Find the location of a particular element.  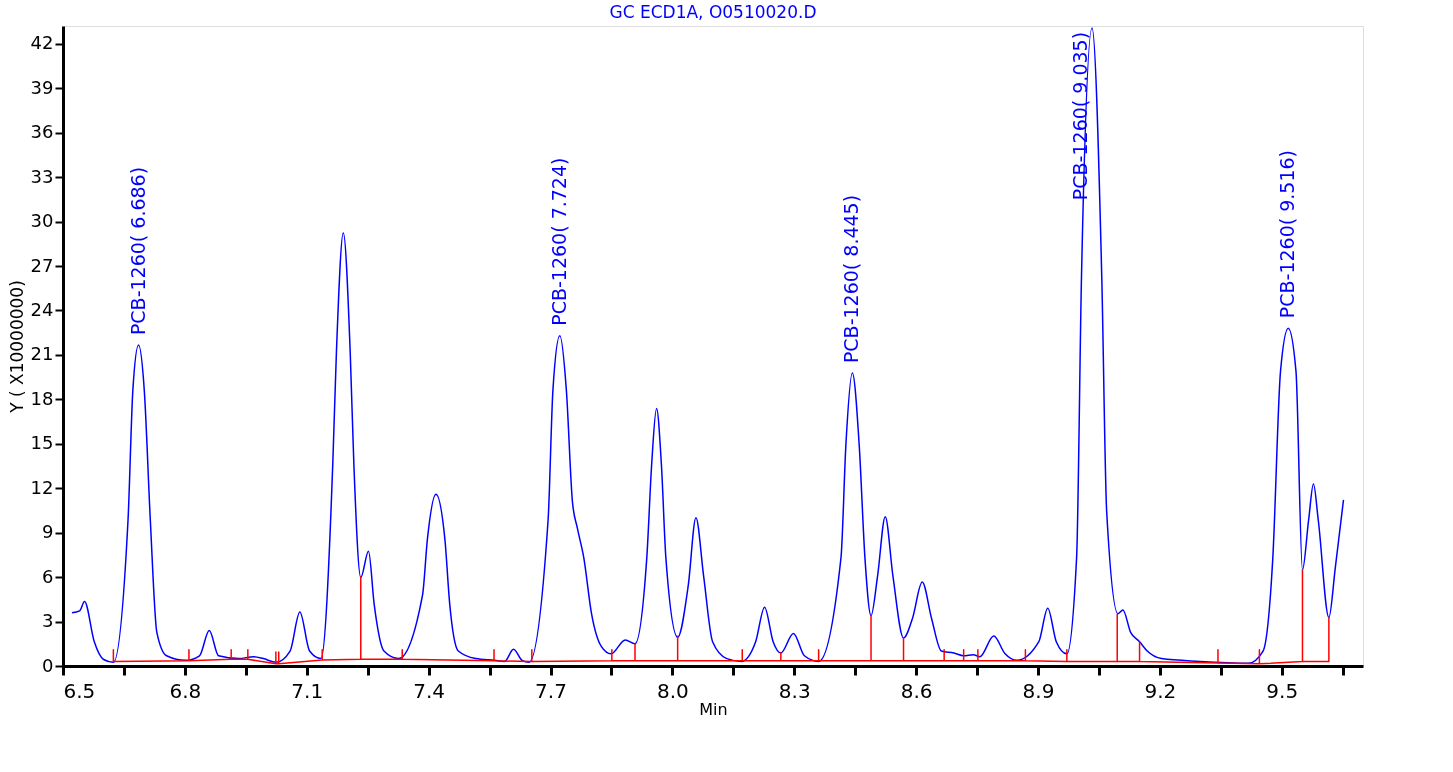

y-tick-label: 6 is located at coordinates (48, 576).